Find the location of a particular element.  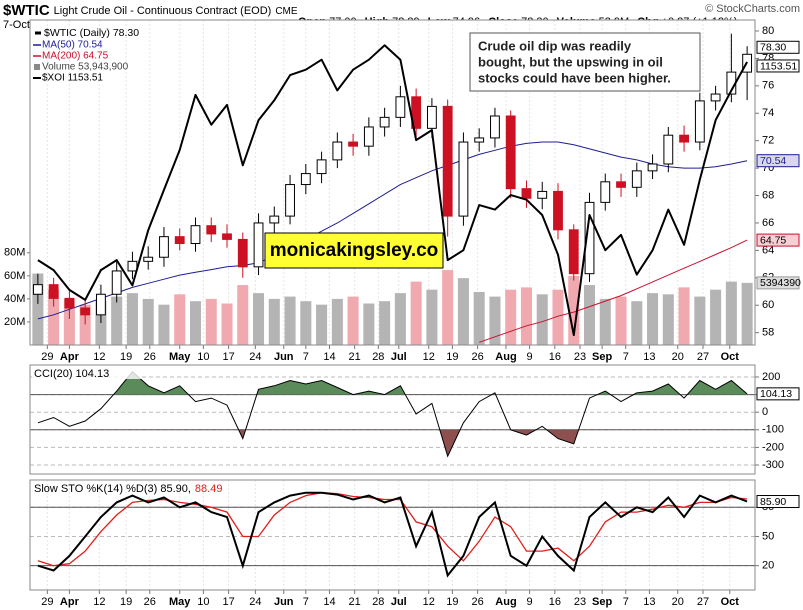

y-tick-label: 20 is located at coordinates (768, 566).